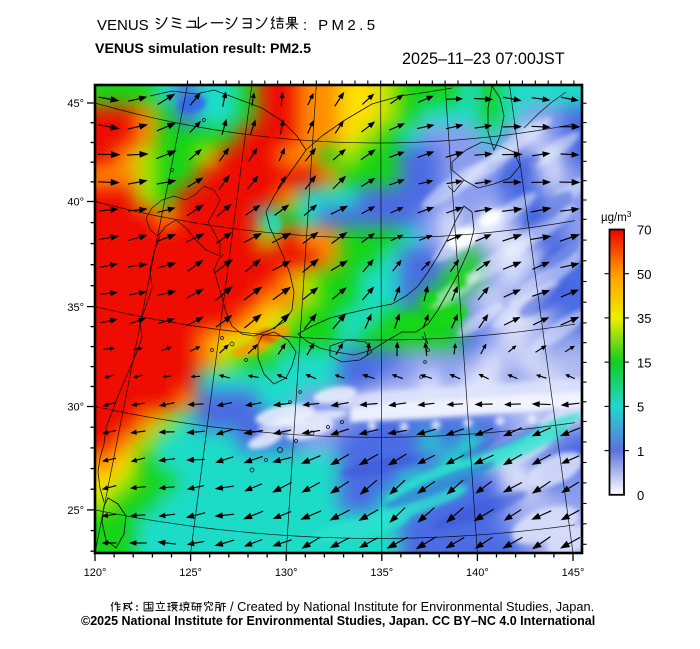 The width and height of the screenshot is (700, 649). I want to click on svg-text: 135°, so click(381, 573).